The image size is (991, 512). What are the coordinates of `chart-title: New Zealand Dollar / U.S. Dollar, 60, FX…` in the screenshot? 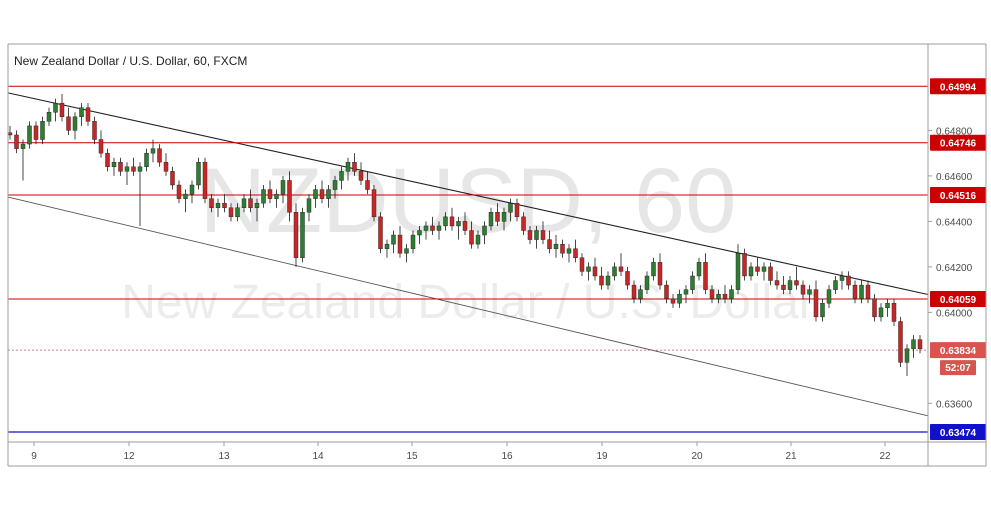 It's located at (130, 61).